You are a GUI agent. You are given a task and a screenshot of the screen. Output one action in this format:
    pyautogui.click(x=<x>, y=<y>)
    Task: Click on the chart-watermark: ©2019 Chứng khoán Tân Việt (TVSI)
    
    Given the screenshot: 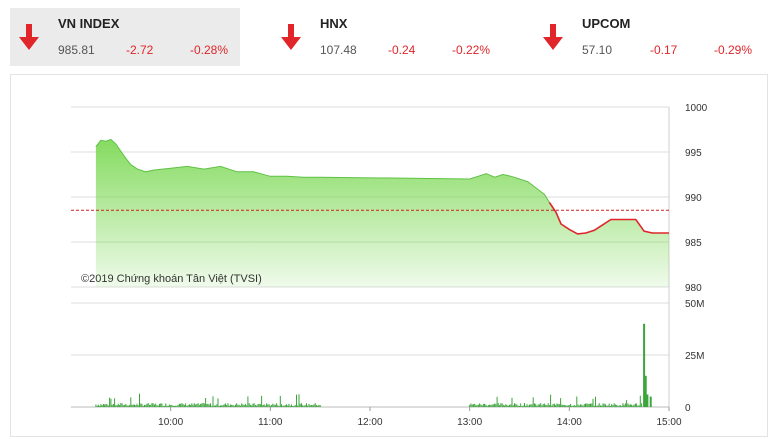 What is the action you would take?
    pyautogui.click(x=171, y=279)
    